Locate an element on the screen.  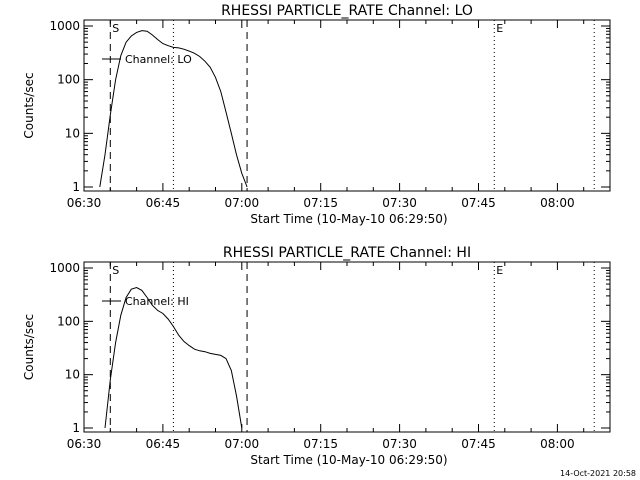
panel2-x-tick-label: 07:45 is located at coordinates (478, 444).